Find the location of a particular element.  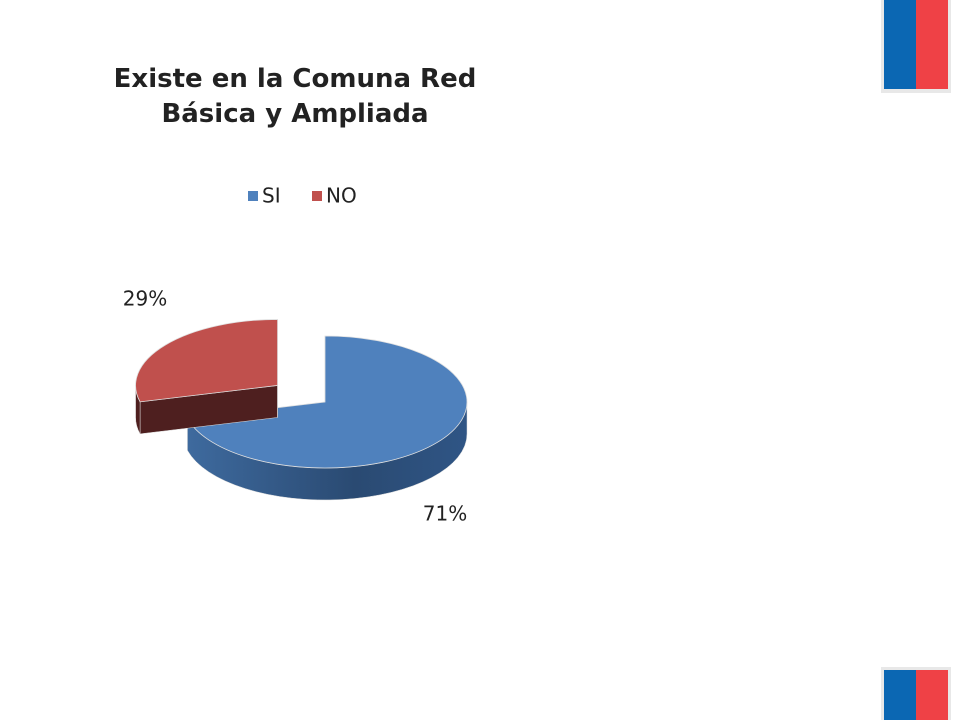

legend-label: NO is located at coordinates (341, 196).